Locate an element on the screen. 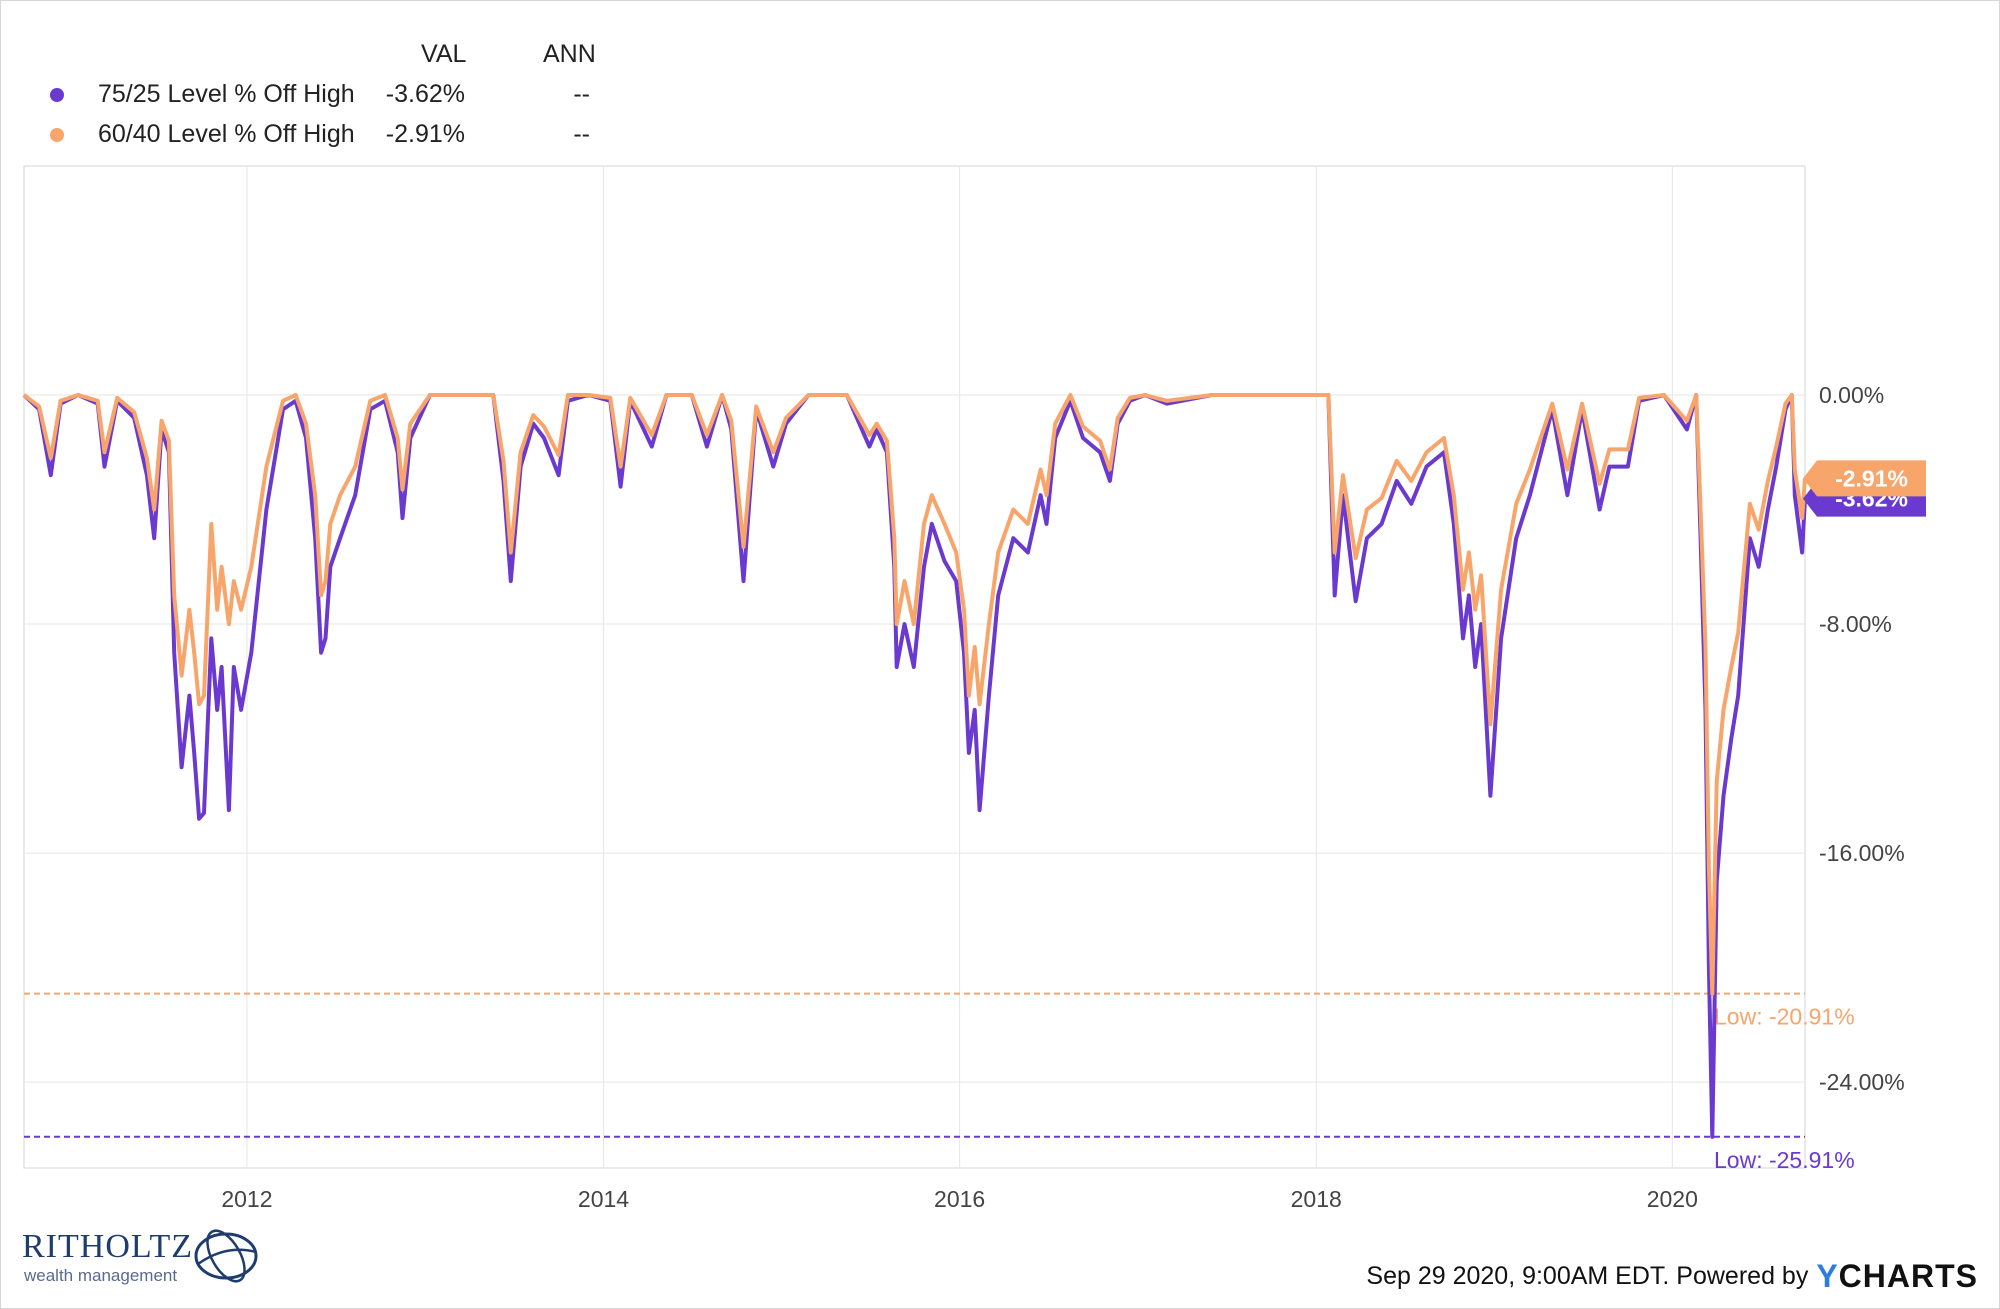  legend-header-val: VAL is located at coordinates (444, 54).